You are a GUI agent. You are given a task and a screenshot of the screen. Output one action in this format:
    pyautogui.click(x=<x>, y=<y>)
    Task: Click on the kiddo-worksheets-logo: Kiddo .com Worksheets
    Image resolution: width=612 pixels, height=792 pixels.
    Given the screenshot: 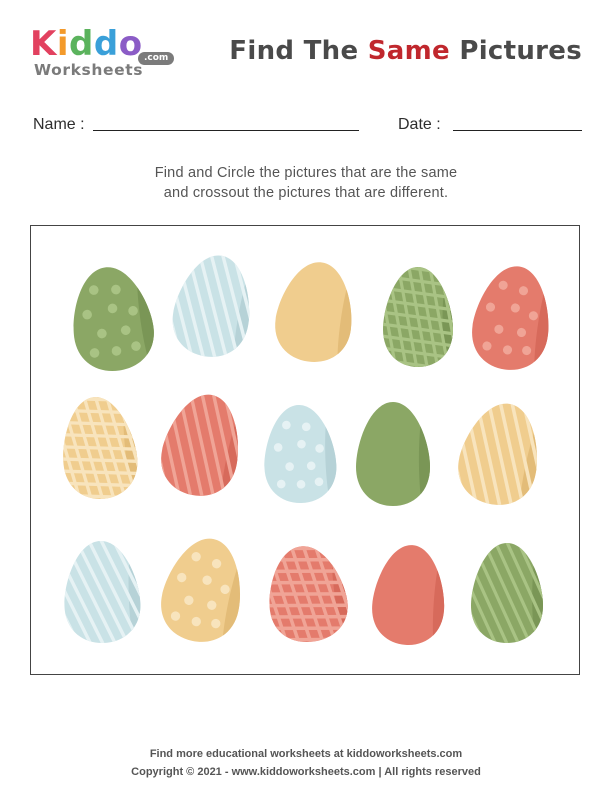 What is the action you would take?
    pyautogui.click(x=102, y=54)
    